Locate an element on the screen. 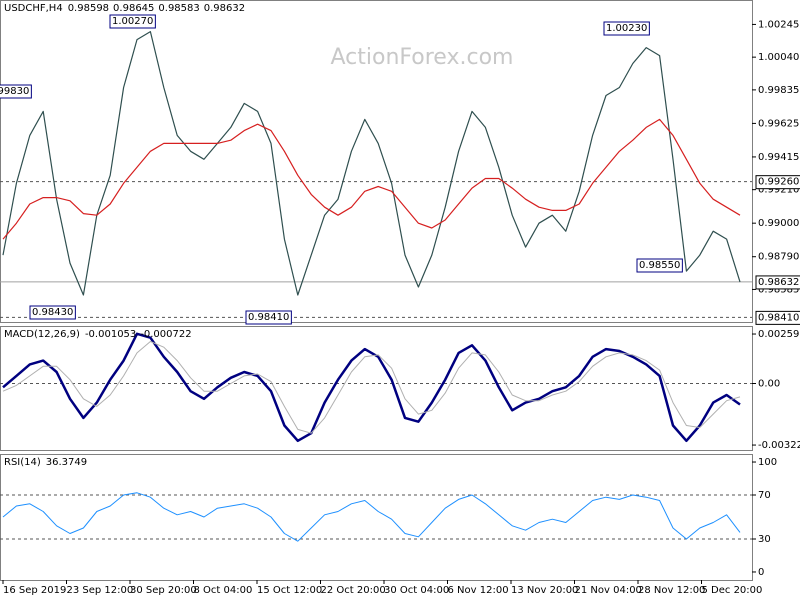 This screenshot has height=600, width=800. y-tick-label: 1.00040 is located at coordinates (778, 57).